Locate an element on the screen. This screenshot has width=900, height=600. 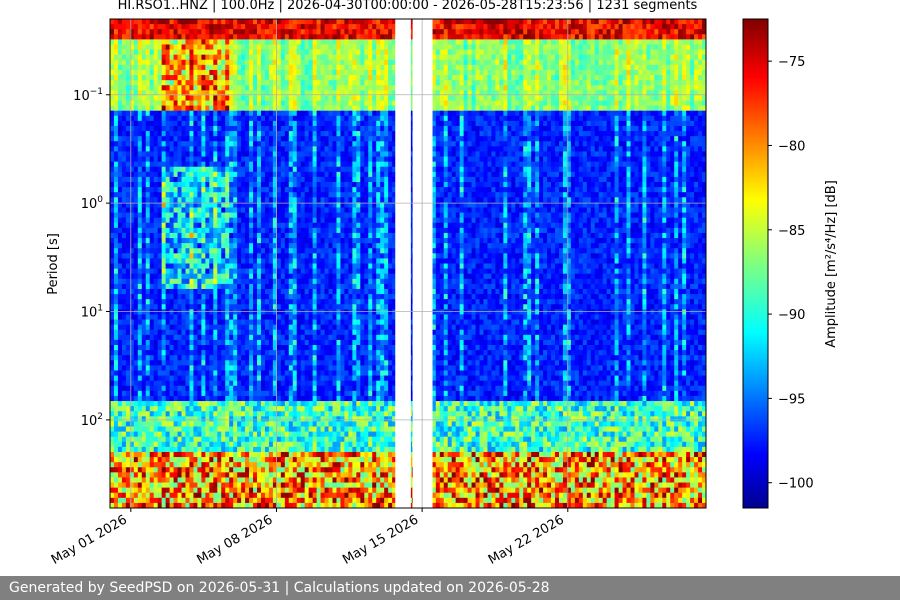
y-tick-label: 10⁻¹ is located at coordinates (88, 95).